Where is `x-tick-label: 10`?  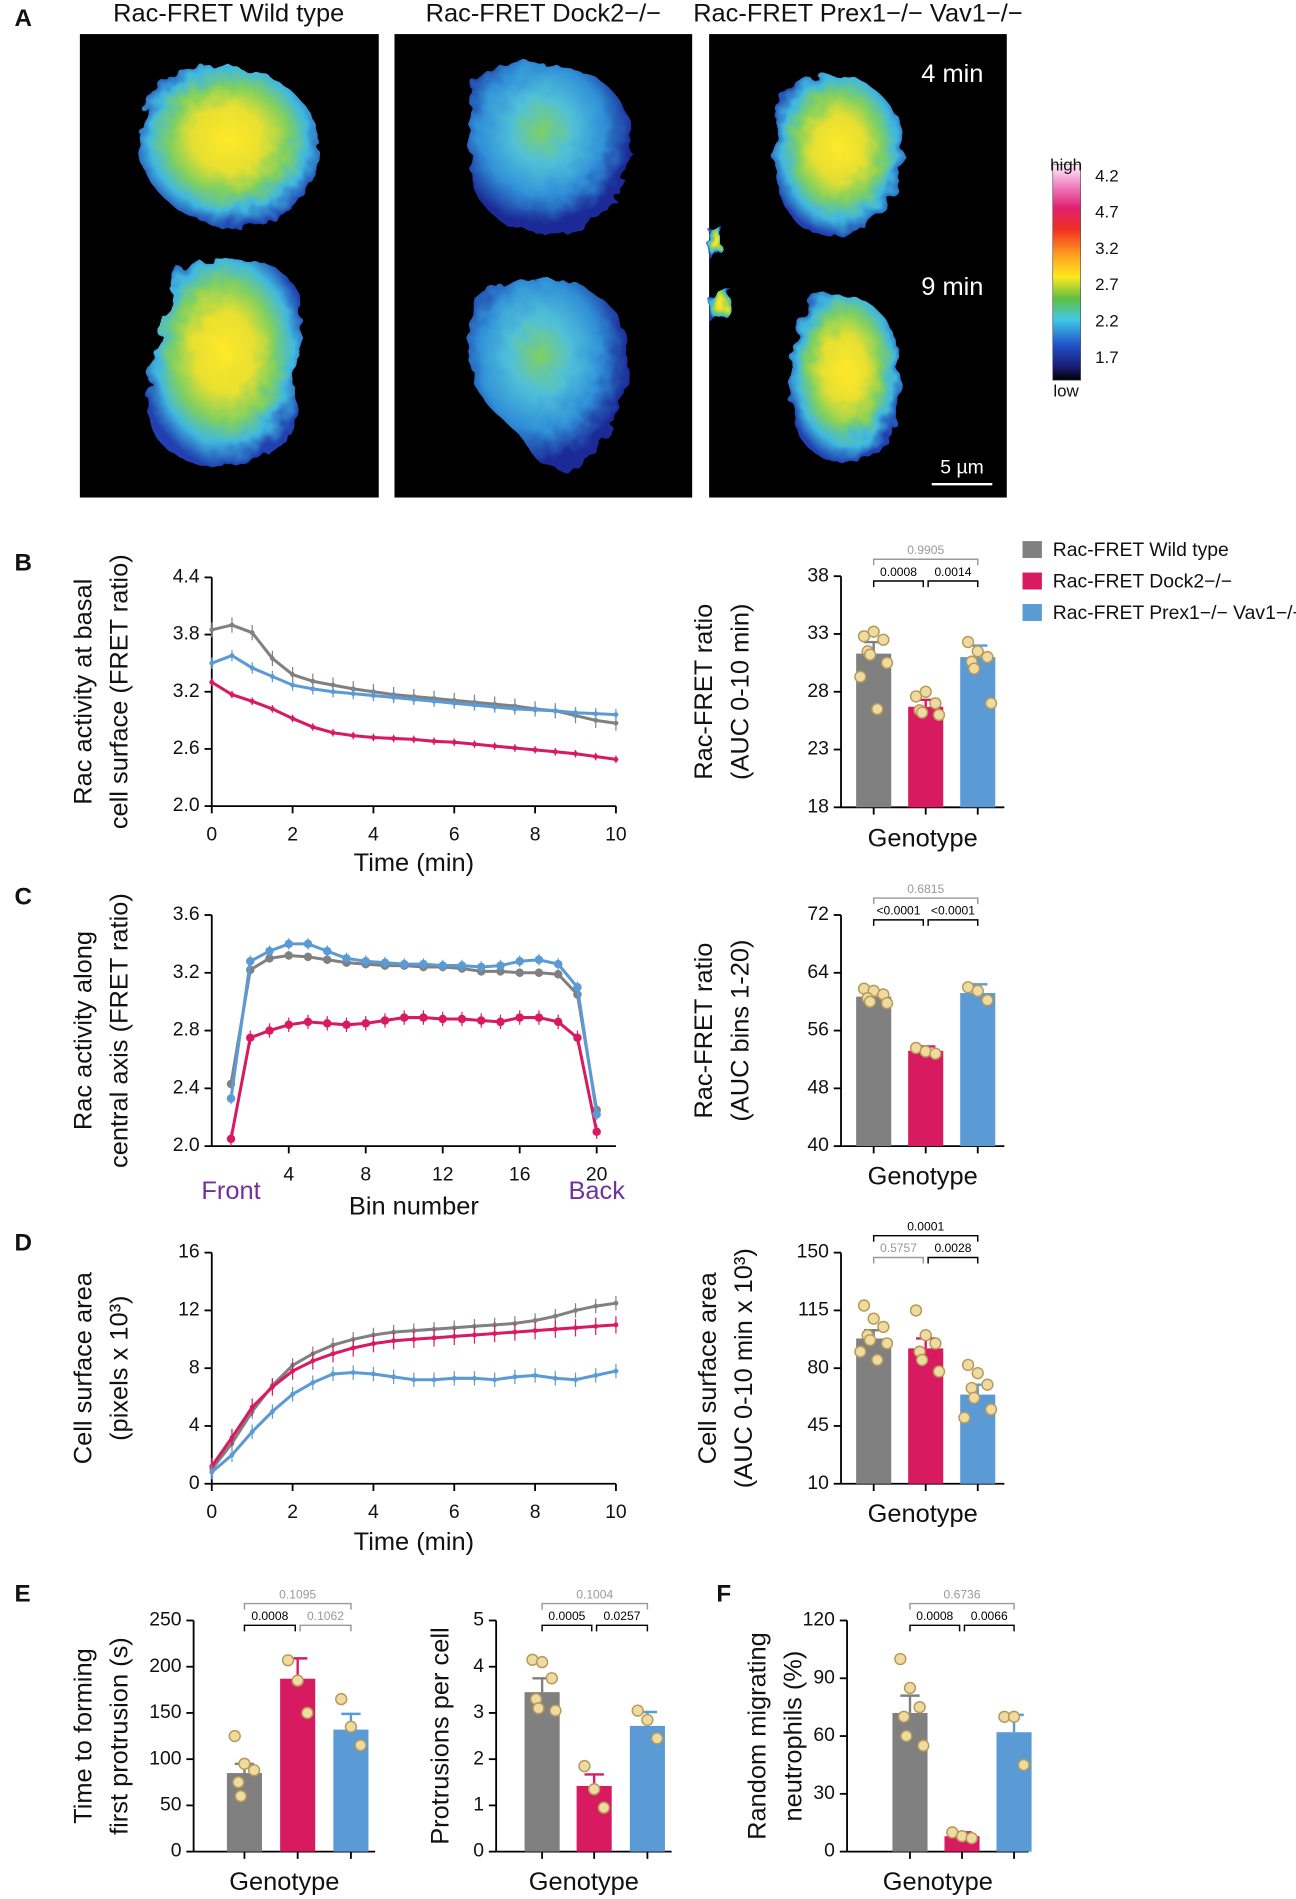 x-tick-label: 10 is located at coordinates (616, 834).